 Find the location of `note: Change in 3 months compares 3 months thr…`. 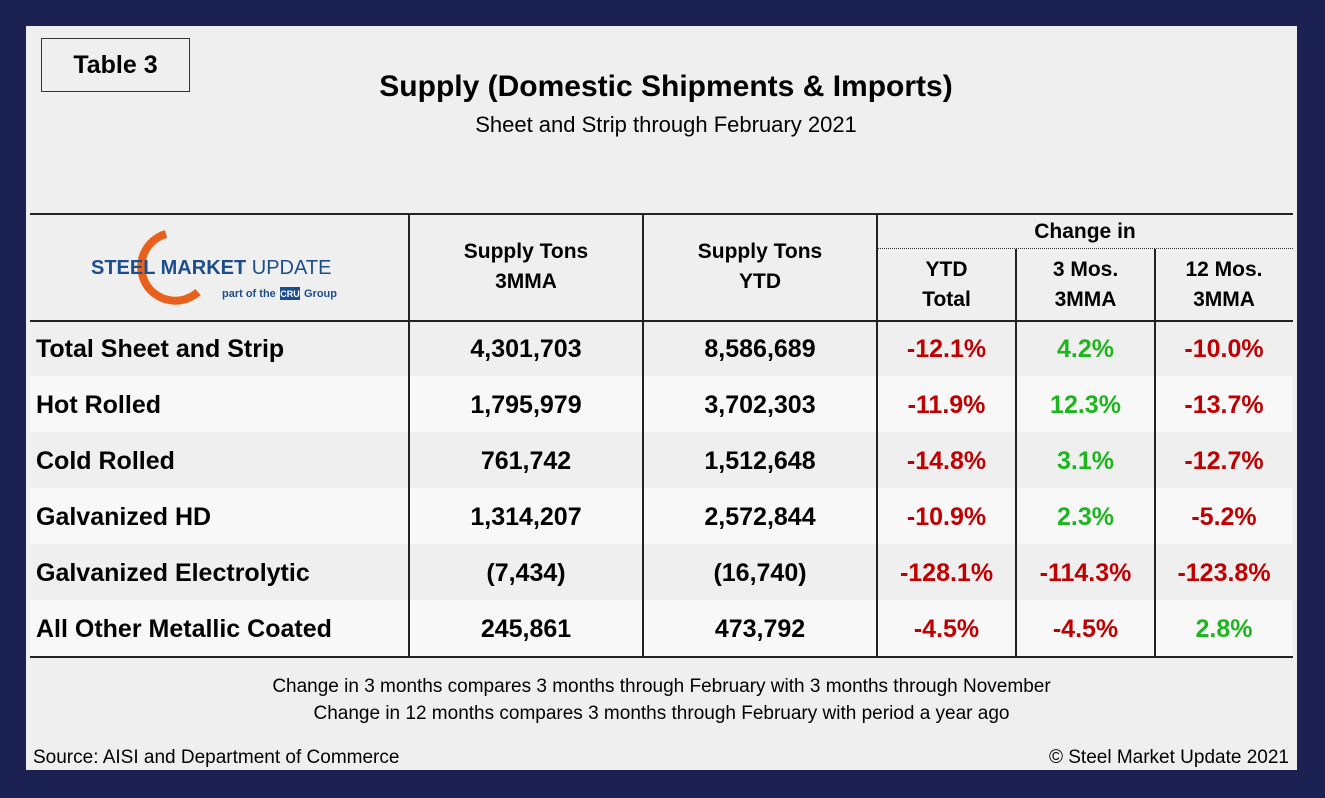

note: Change in 3 months compares 3 months thr… is located at coordinates (661, 686).